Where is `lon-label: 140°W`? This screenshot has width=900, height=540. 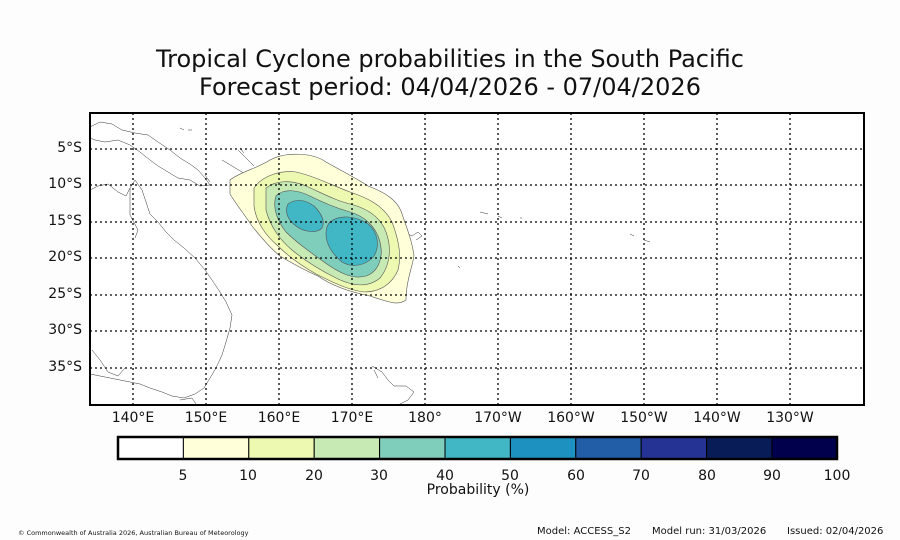
lon-label: 140°W is located at coordinates (717, 418).